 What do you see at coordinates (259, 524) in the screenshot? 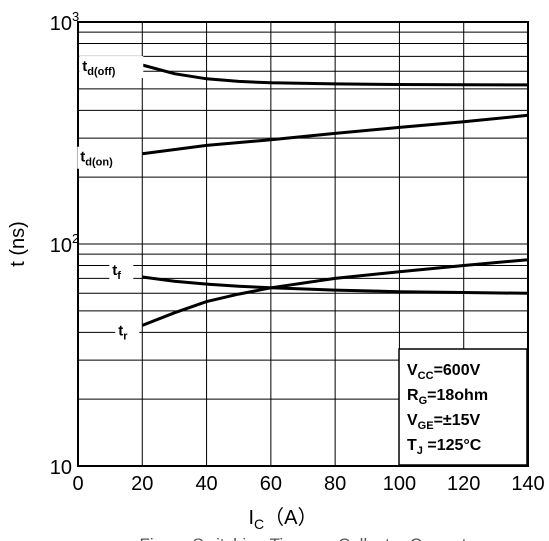
I see `x-axis-label-subscript: C` at bounding box center [259, 524].